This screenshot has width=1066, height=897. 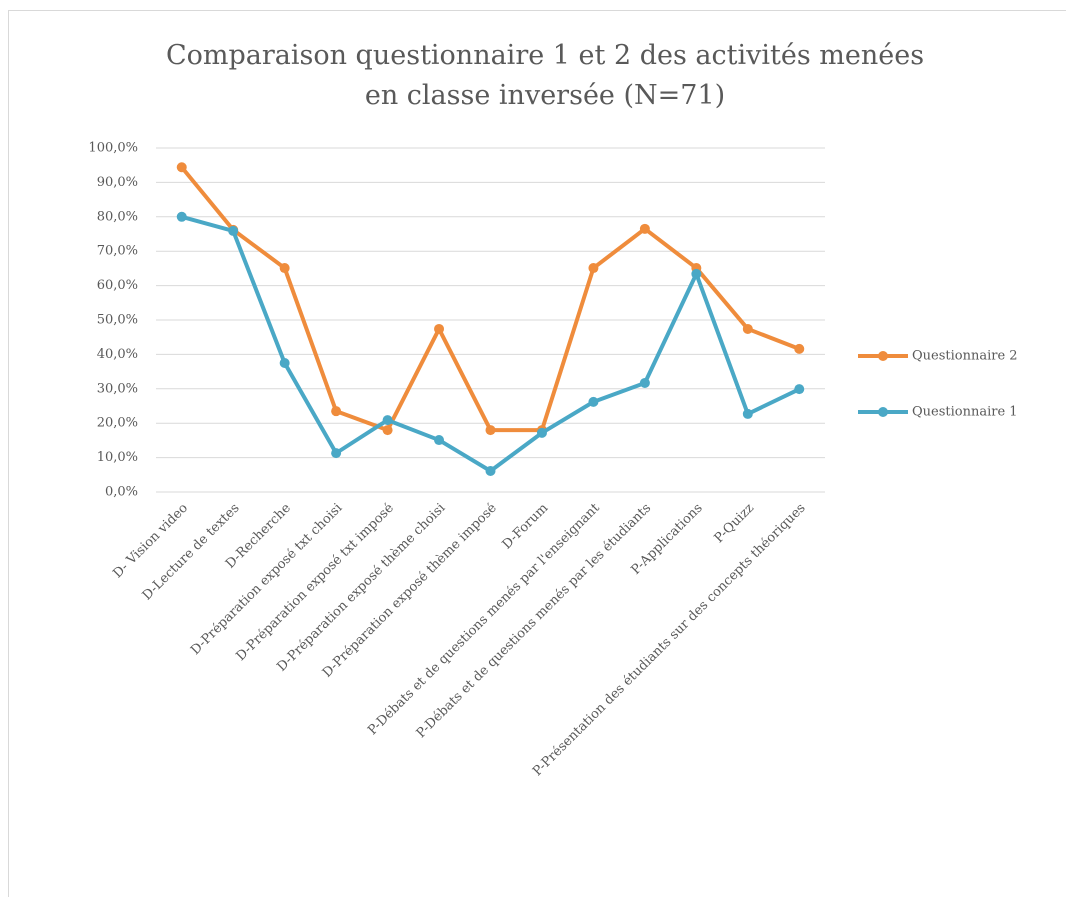 I want to click on y-tick-label: 40,0%, so click(x=117, y=354).